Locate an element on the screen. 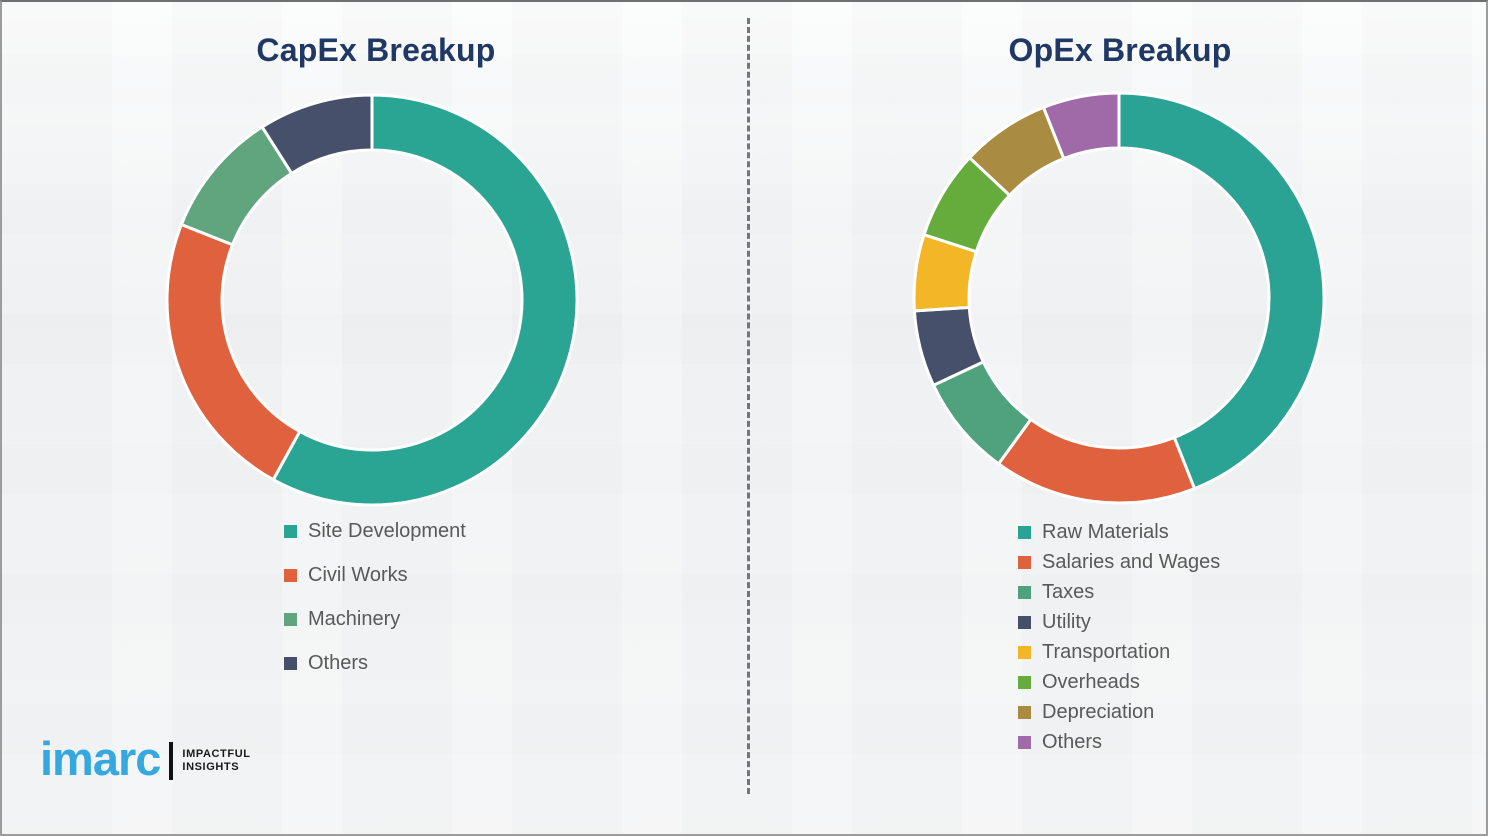 The width and height of the screenshot is (1488, 836). donut-slice-salaries-and-wages is located at coordinates (1096, 461).